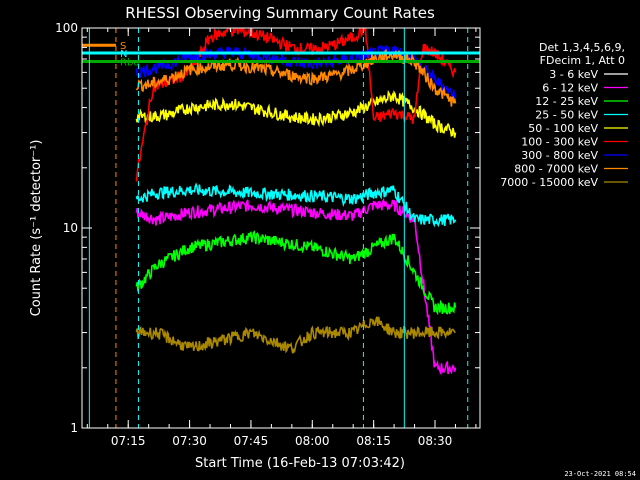  I want to click on x-tick-label-3: 08:00, so click(312, 441).